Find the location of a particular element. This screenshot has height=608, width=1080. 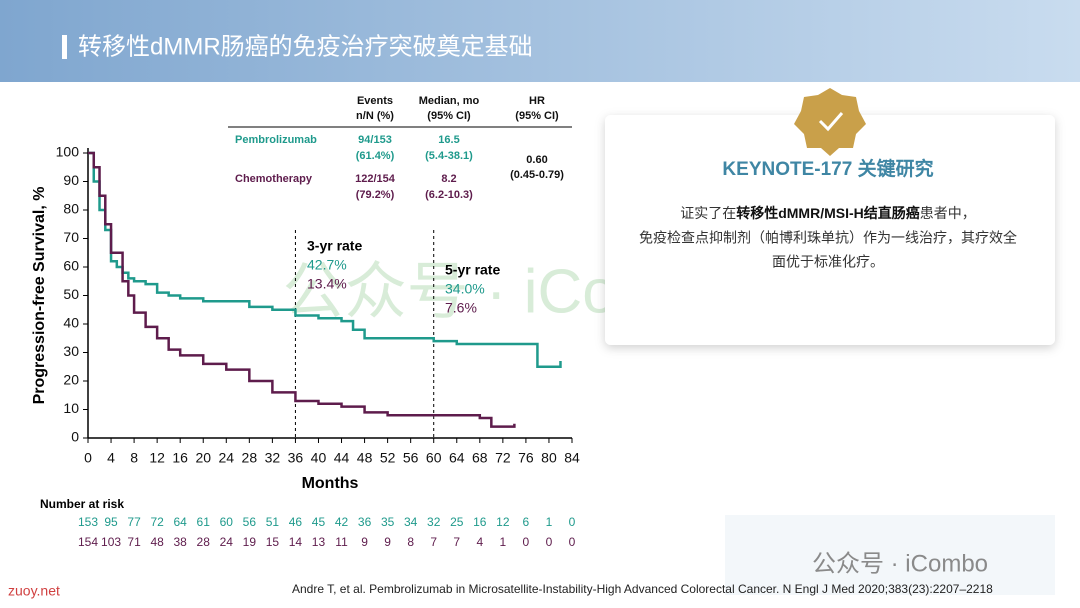

table-cell: 16.5 is located at coordinates (448, 140).